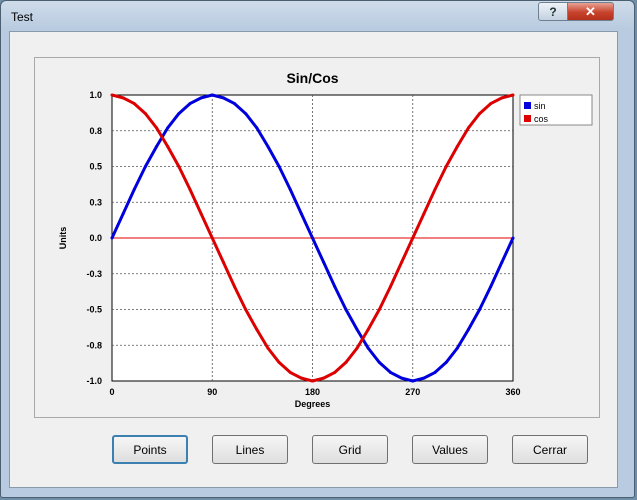 Image resolution: width=637 pixels, height=500 pixels. Describe the element at coordinates (95, 202) in the screenshot. I see `y-tick-label: 0.3` at that location.